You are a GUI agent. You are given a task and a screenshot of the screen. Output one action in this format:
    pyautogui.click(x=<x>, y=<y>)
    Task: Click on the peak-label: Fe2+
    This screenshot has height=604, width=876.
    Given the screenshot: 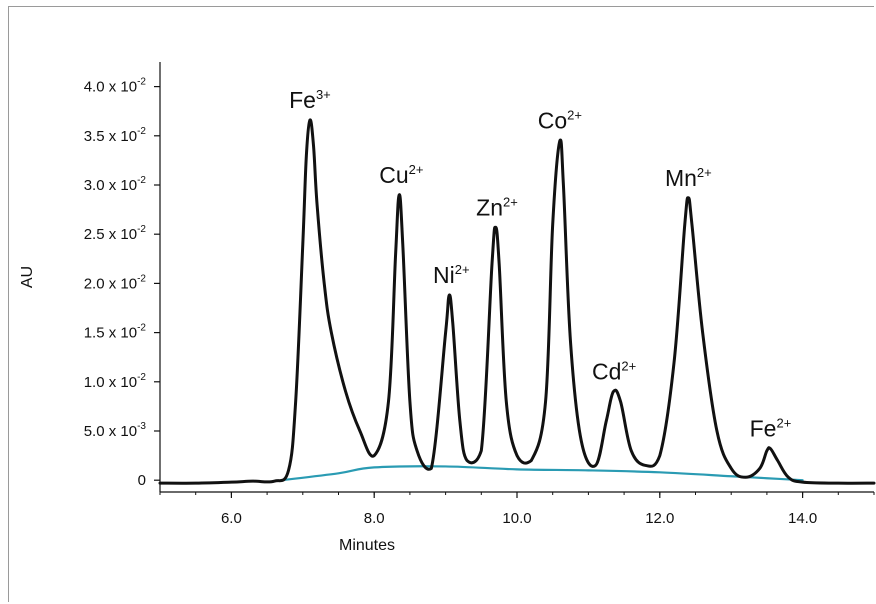 What is the action you would take?
    pyautogui.click(x=771, y=429)
    